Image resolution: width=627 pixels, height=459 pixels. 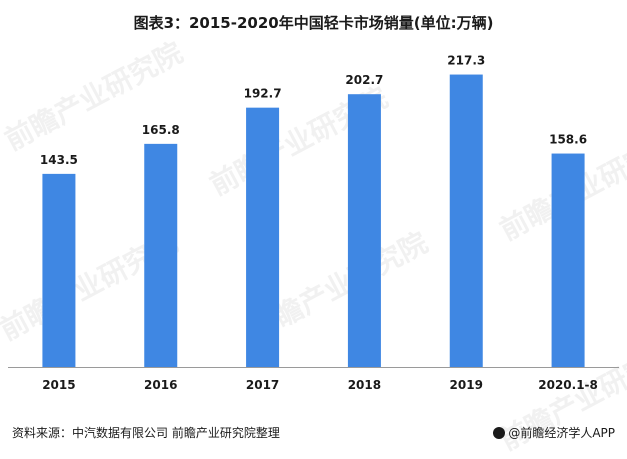 What do you see at coordinates (58, 385) in the screenshot?
I see `x-tick-label-2015: 2015` at bounding box center [58, 385].